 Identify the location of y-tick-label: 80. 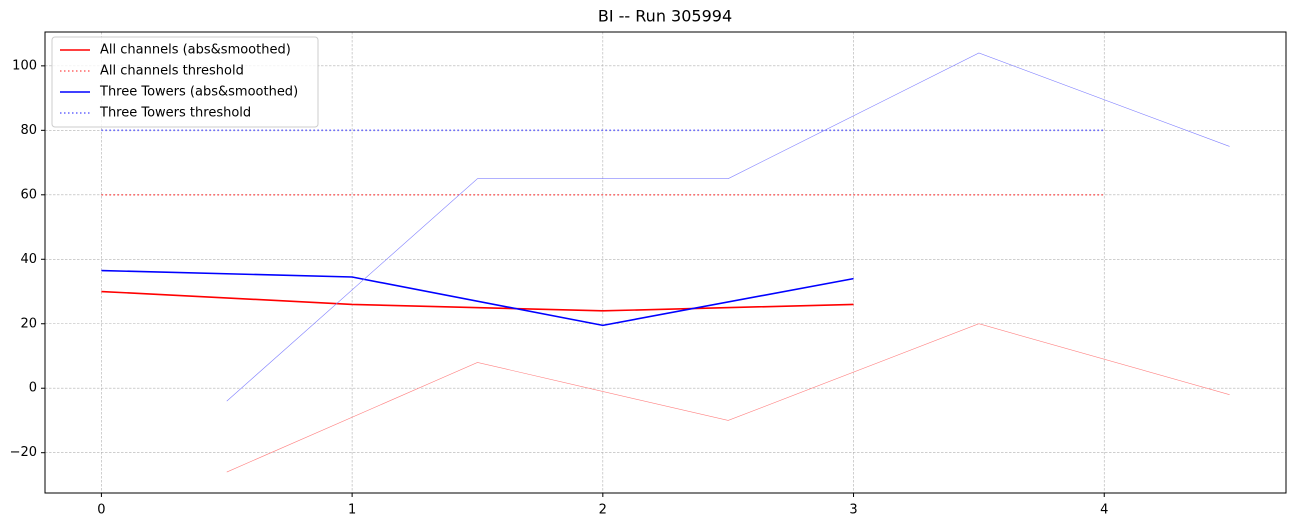
(28, 130).